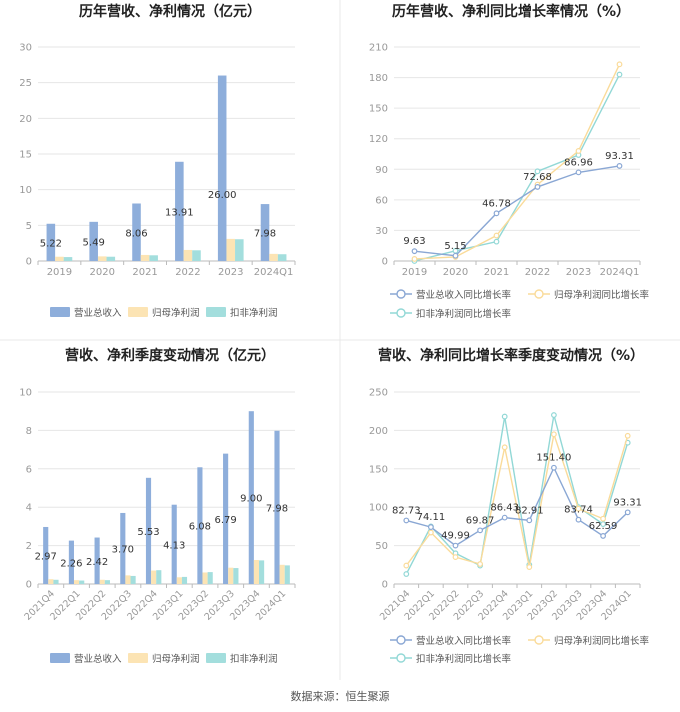  What do you see at coordinates (98, 313) in the screenshot?
I see `annual-bar-legend-label: 营业总收入` at bounding box center [98, 313].